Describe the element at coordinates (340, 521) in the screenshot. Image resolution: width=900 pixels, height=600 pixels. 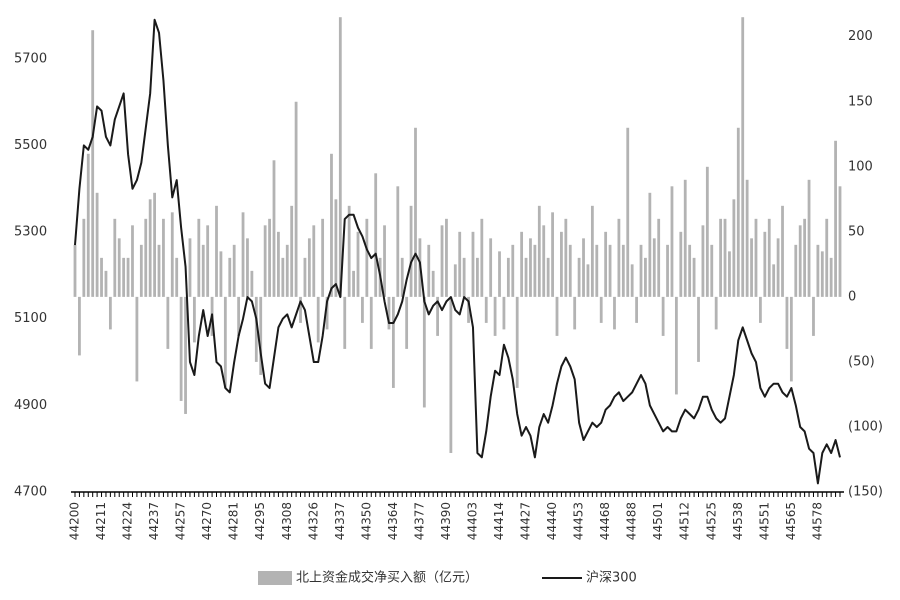
I see `x-tick-label: 44337` at that location.